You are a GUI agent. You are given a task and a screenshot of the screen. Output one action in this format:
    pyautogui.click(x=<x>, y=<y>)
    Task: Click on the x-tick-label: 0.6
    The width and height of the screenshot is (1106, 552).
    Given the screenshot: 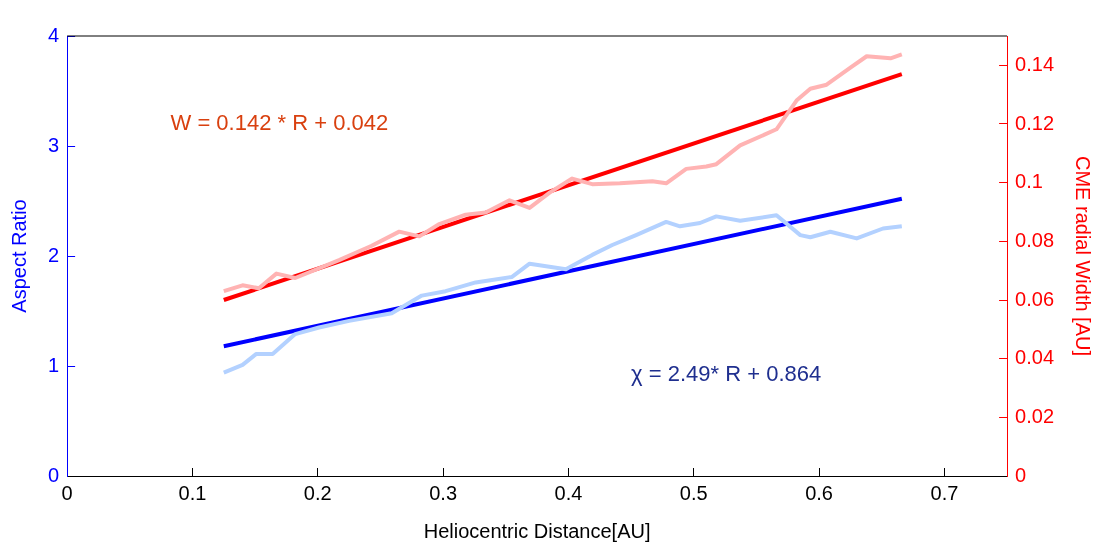 What is the action you would take?
    pyautogui.click(x=819, y=492)
    